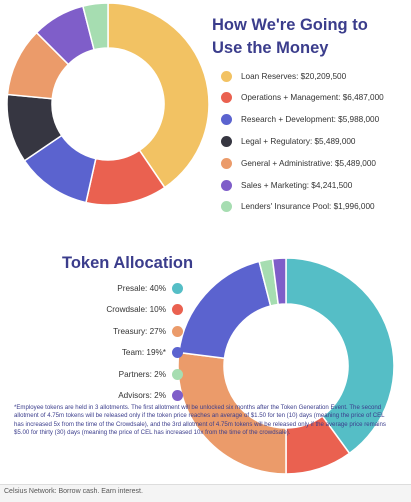 The height and width of the screenshot is (502, 411). I want to click on usage-legend-label: Sales + Marketing: $4,241,500, so click(297, 185).